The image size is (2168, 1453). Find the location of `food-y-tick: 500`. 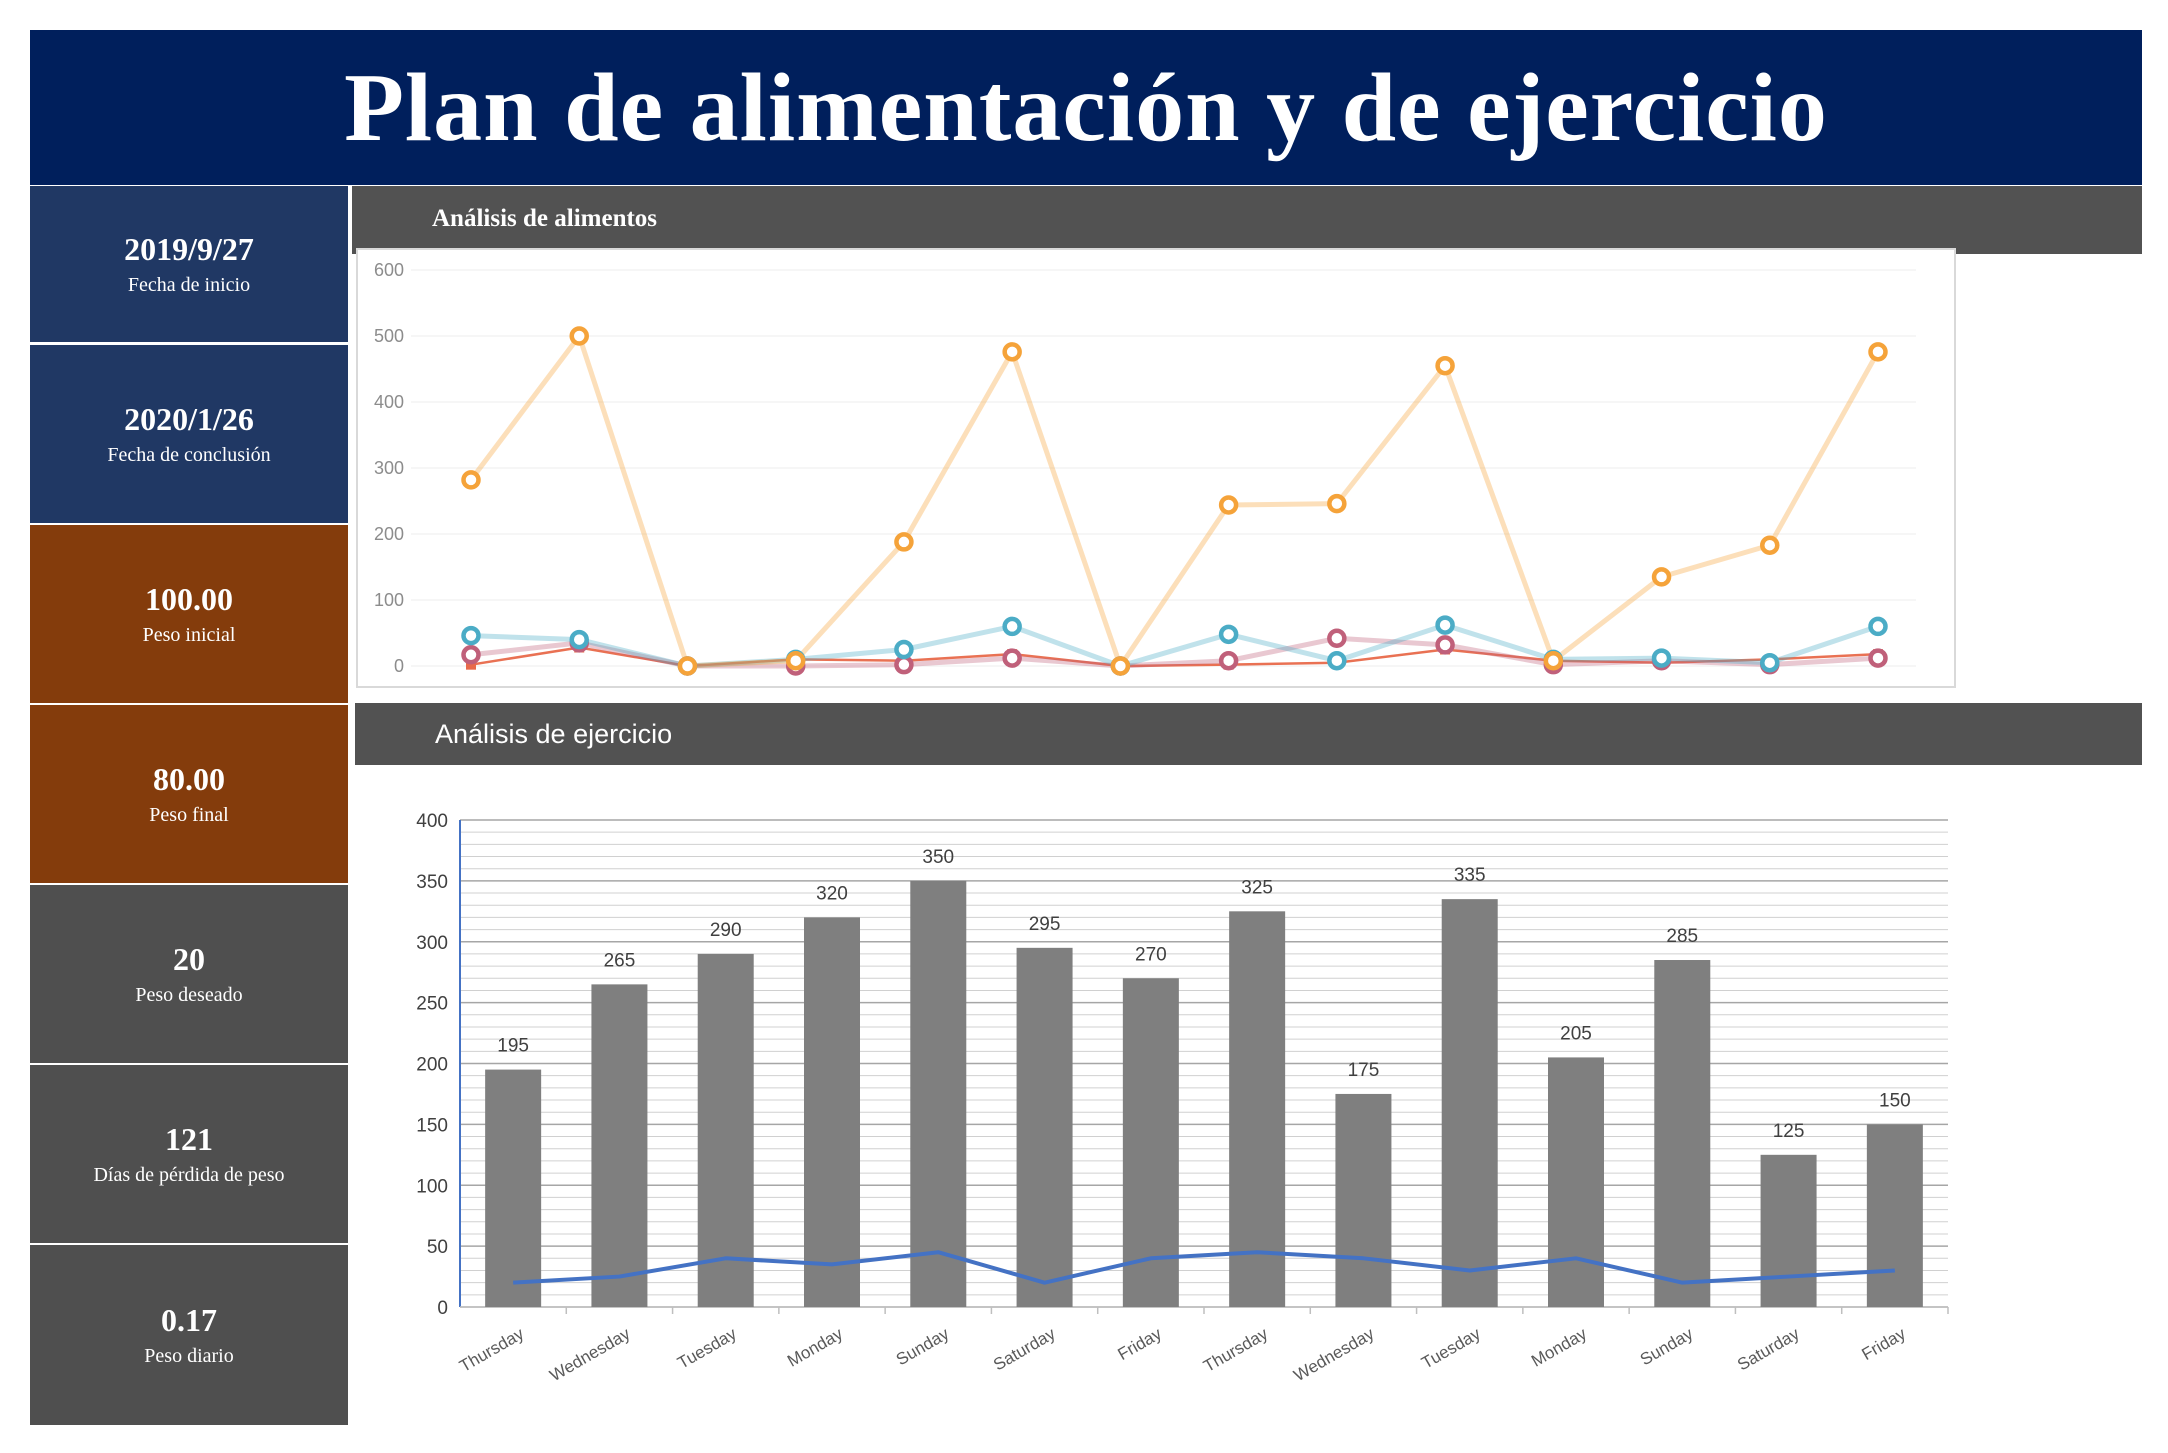

food-y-tick: 500 is located at coordinates (389, 336).